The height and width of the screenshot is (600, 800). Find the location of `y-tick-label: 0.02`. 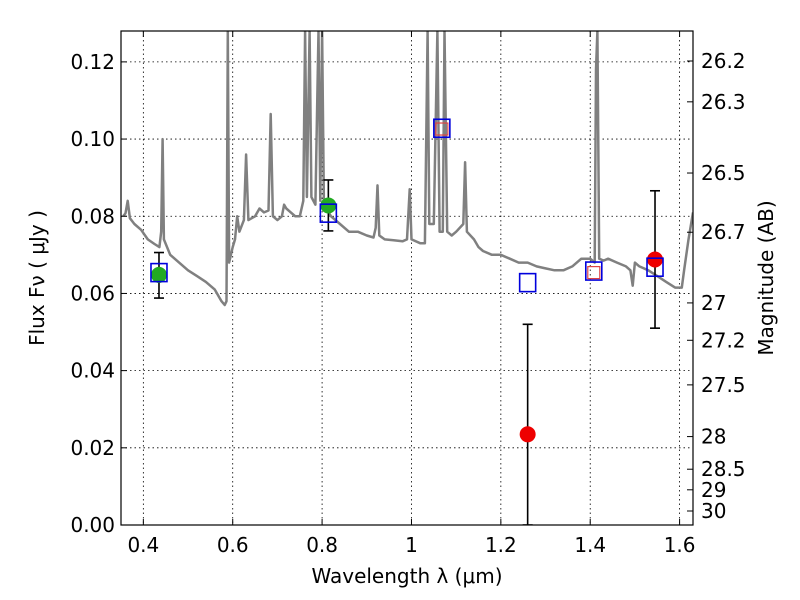

y-tick-label: 0.02 is located at coordinates (92, 448).